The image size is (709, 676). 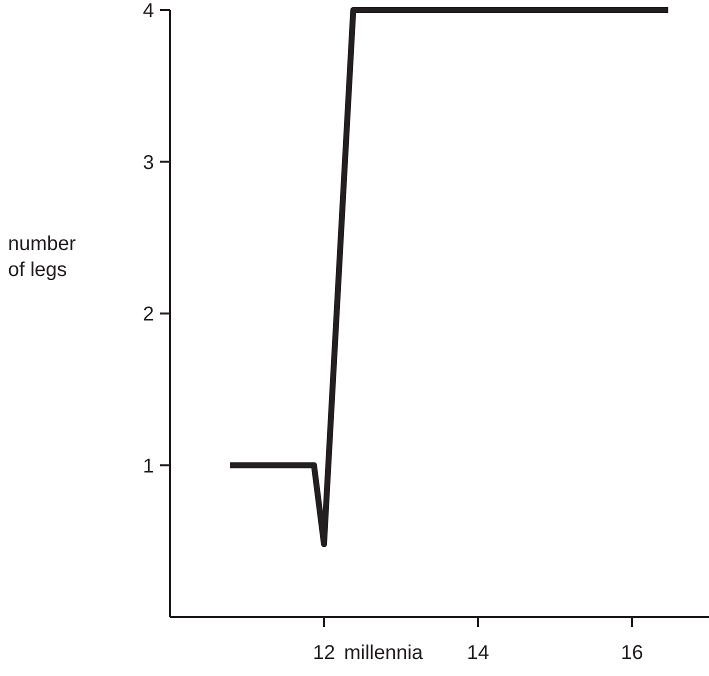 What do you see at coordinates (148, 466) in the screenshot?
I see `y-tick-label: 1` at bounding box center [148, 466].